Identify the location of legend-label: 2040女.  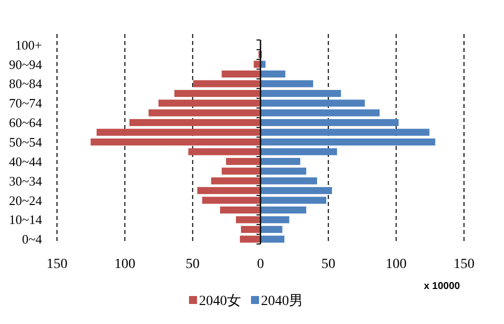
(220, 301).